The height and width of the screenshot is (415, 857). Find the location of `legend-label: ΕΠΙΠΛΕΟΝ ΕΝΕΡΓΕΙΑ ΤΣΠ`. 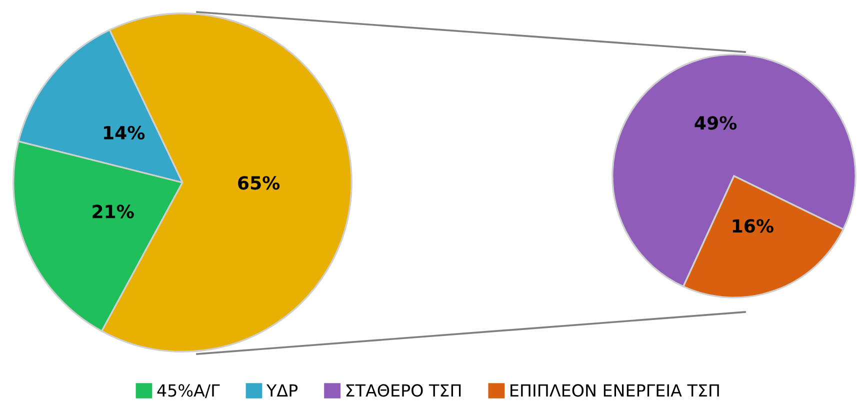

legend-label: ΕΠΙΠΛΕΟΝ ΕΝΕΡΓΕΙΑ ΤΣΠ is located at coordinates (614, 390).